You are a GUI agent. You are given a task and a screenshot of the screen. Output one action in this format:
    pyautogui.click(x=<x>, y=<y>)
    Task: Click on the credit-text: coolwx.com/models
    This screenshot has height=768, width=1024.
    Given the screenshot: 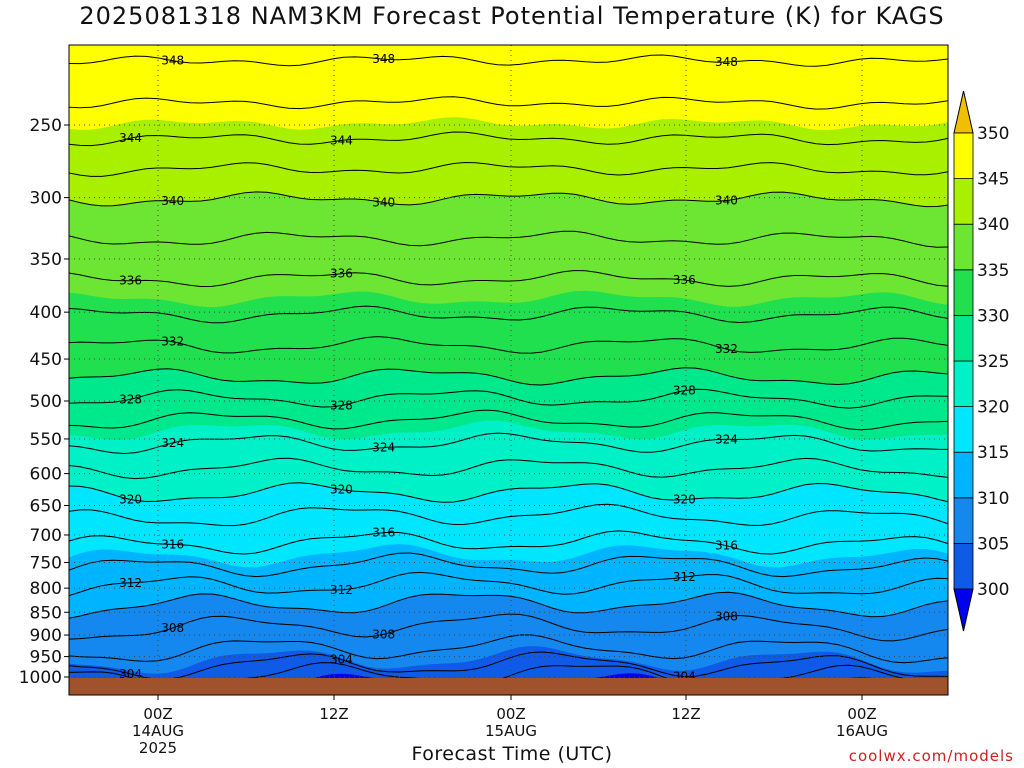 What is the action you would take?
    pyautogui.click(x=931, y=756)
    